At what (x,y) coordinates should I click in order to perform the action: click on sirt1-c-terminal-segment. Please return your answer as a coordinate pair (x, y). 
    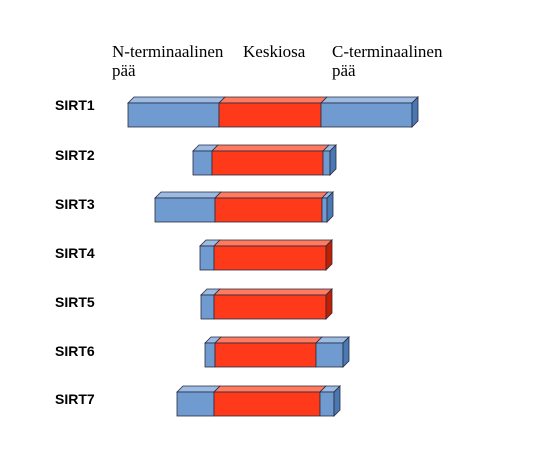
    Looking at the image, I should click on (366, 115).